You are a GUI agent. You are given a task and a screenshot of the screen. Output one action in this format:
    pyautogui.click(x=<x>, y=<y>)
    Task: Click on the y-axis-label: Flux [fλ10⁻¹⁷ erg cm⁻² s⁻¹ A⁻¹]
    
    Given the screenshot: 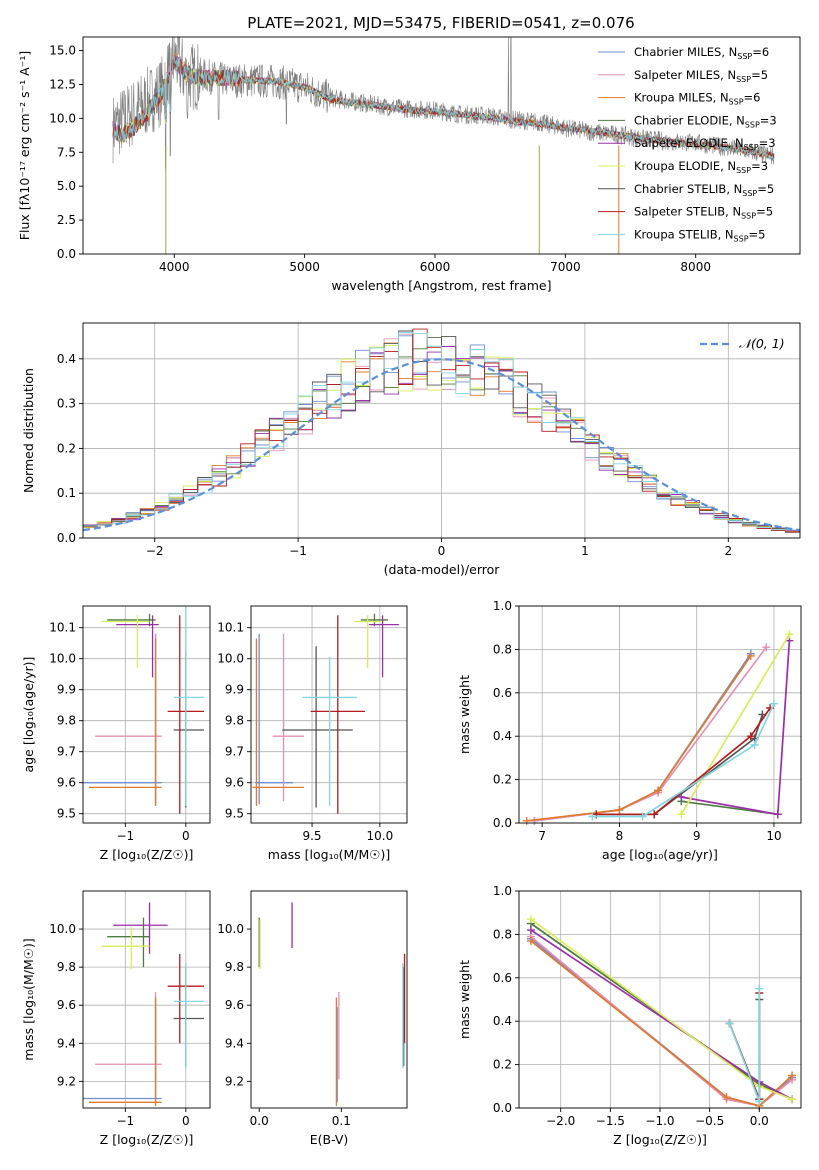 What is the action you would take?
    pyautogui.click(x=24, y=145)
    